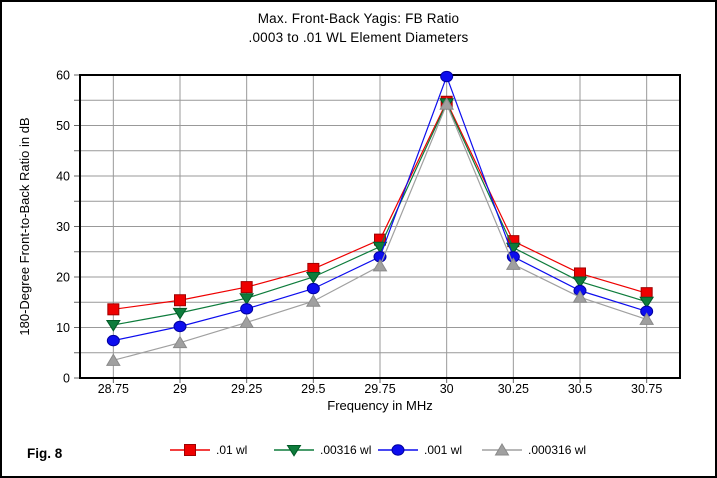  I want to click on x-tick-label: 30.75, so click(646, 389).